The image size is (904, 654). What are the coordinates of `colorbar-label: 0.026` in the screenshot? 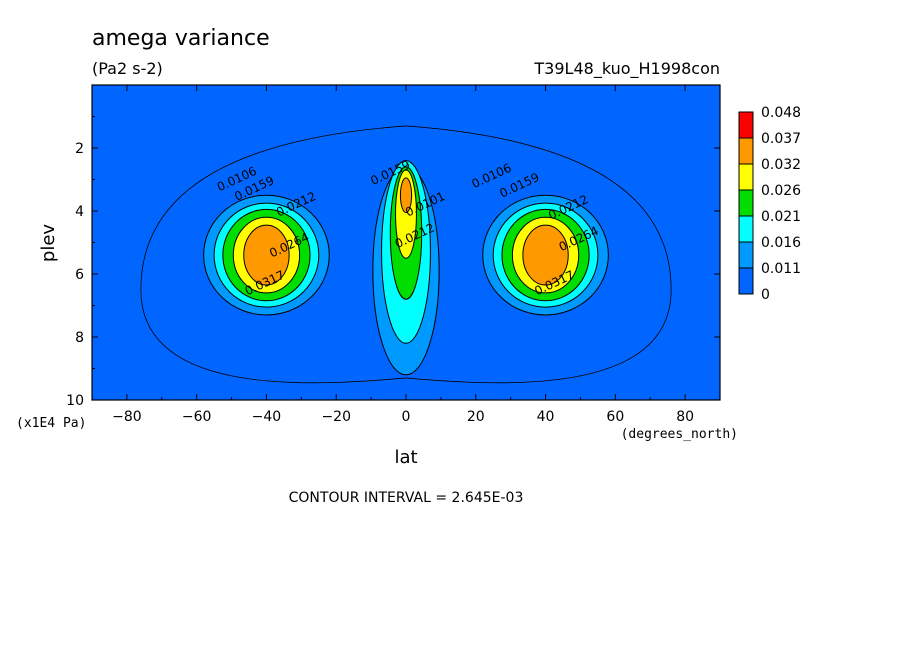 It's located at (781, 191).